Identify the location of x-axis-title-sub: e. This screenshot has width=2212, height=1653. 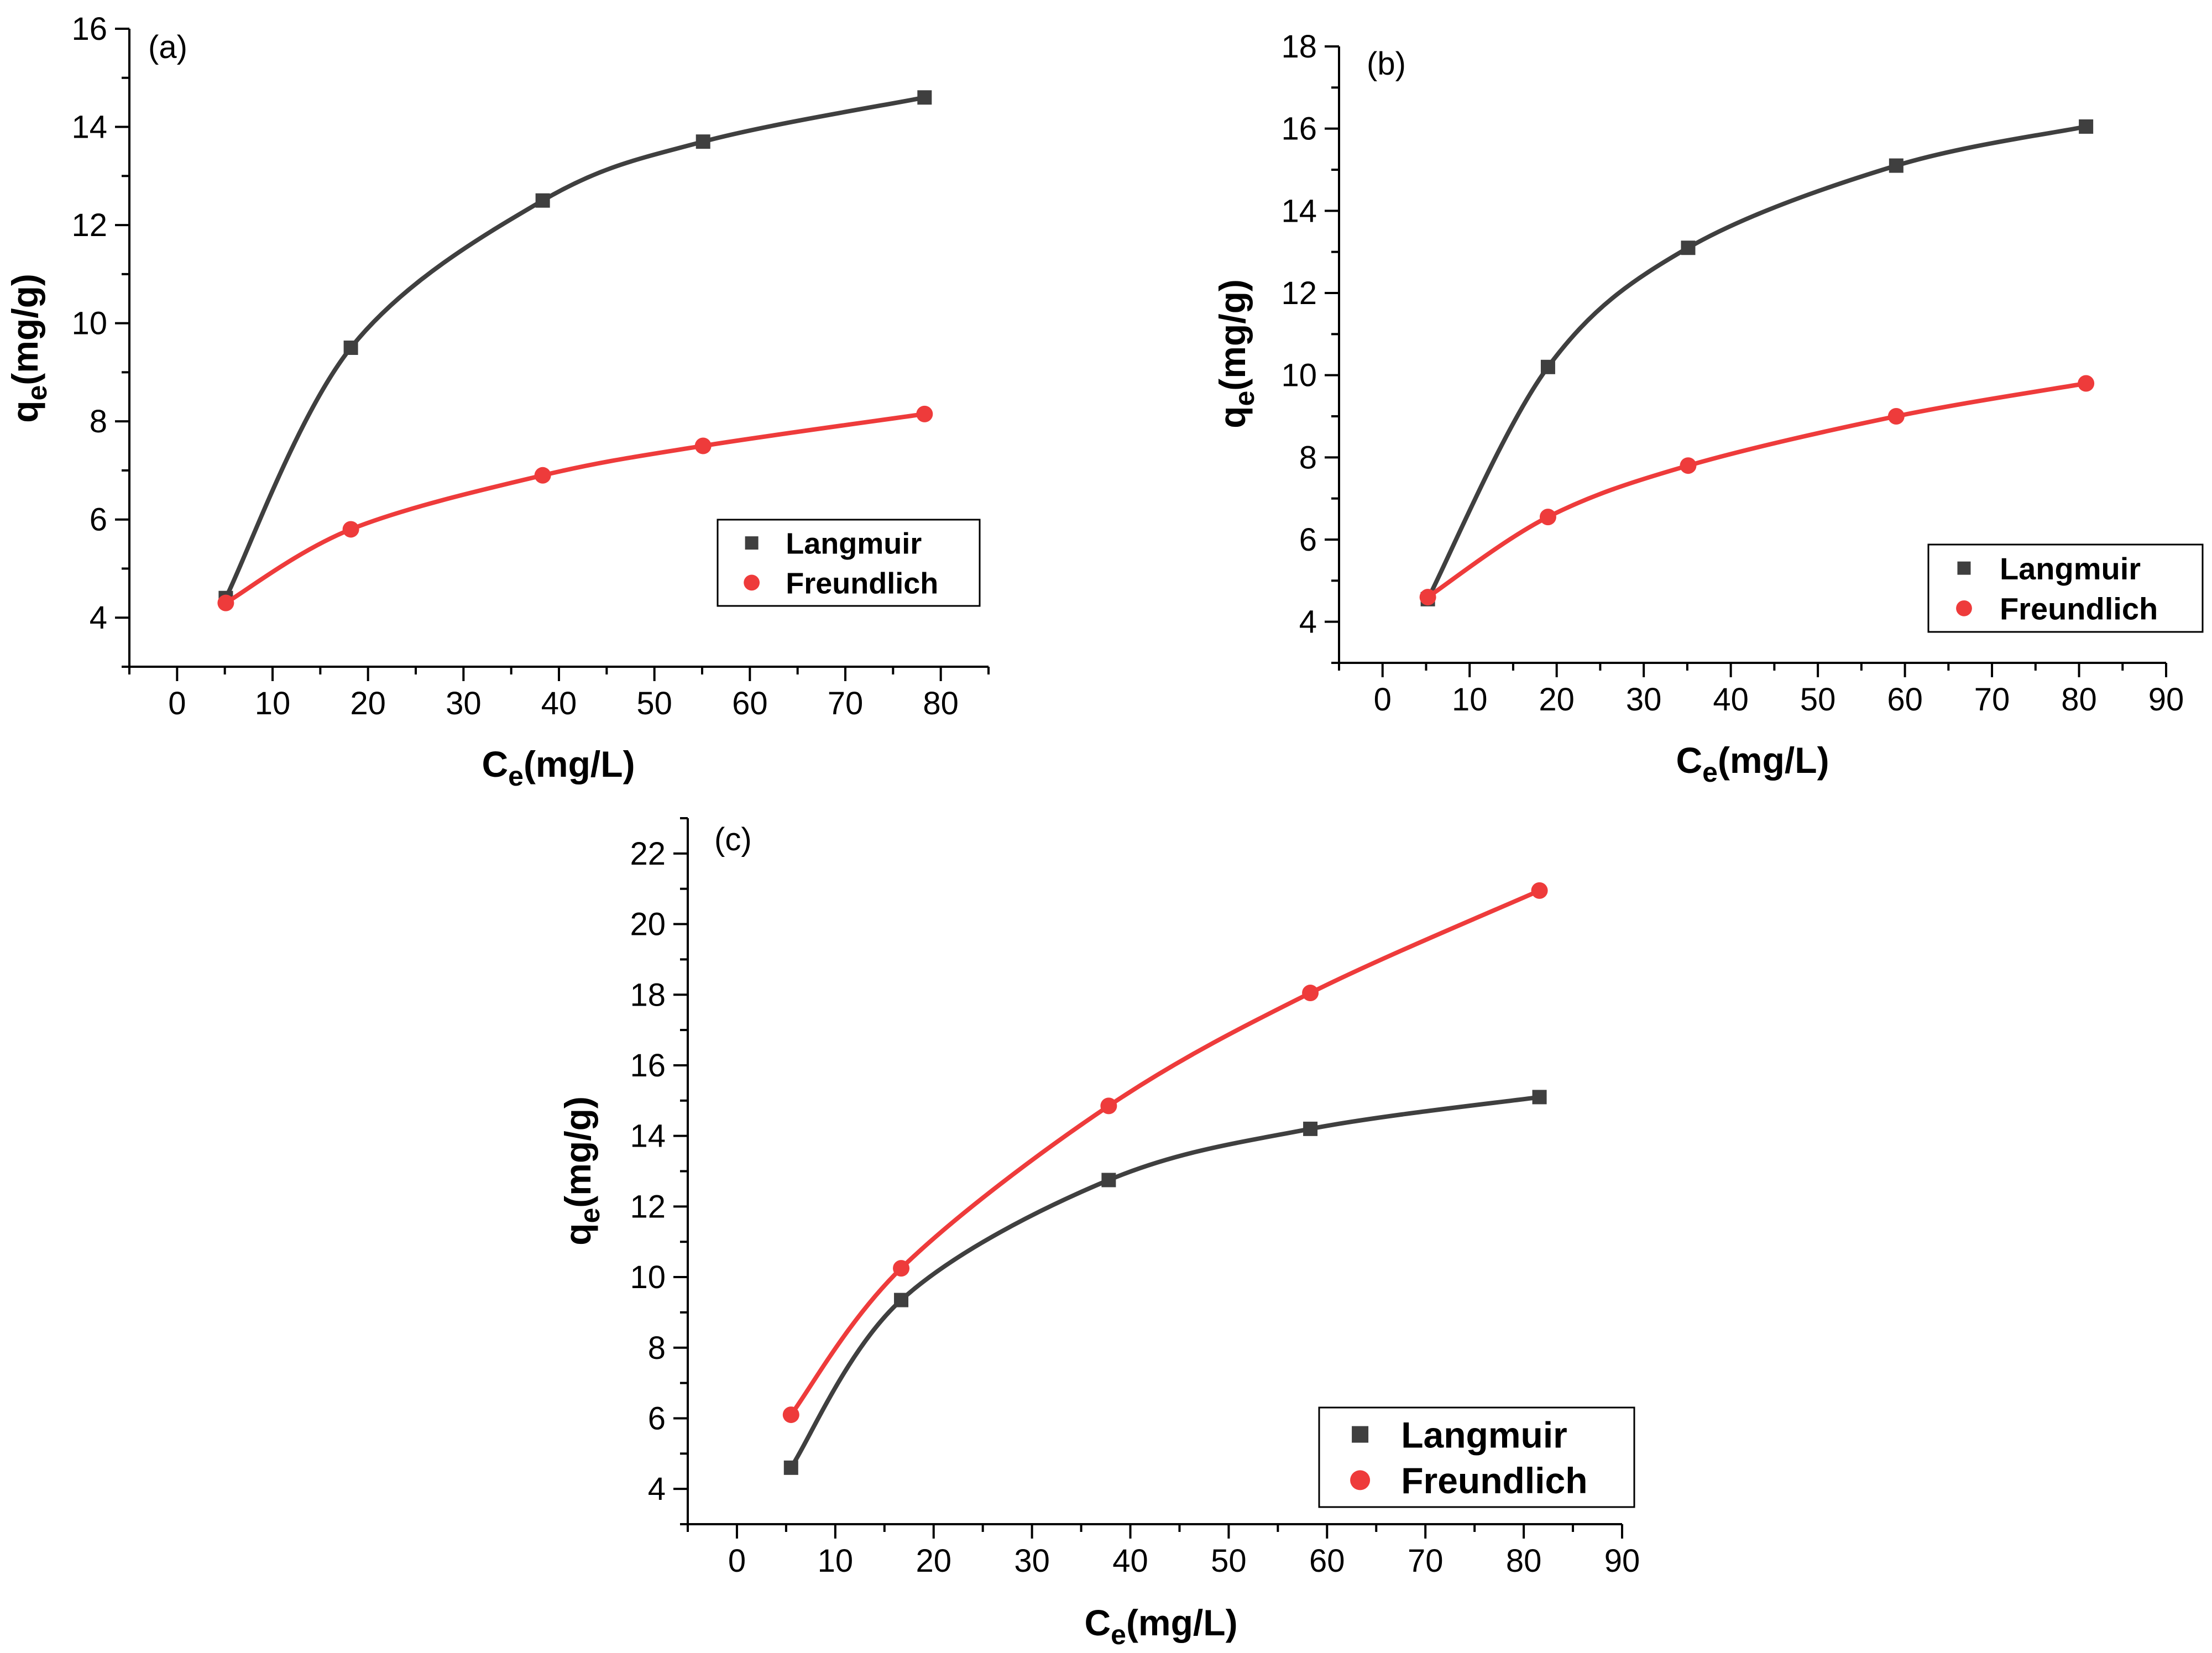
(1710, 772).